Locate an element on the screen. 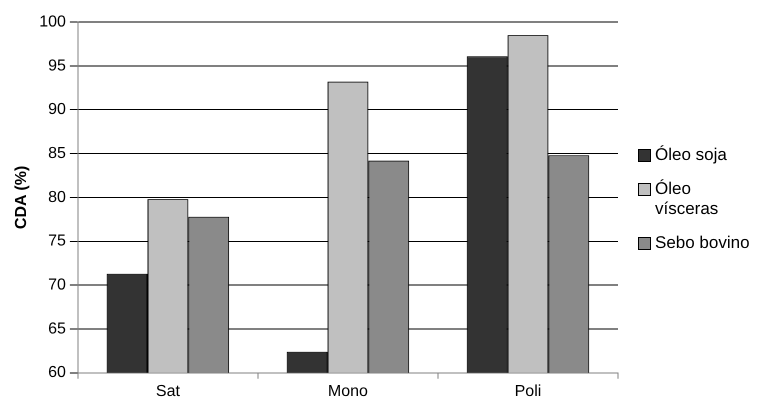 Image resolution: width=758 pixels, height=412 pixels. y-tick-label: 90 is located at coordinates (57, 109).